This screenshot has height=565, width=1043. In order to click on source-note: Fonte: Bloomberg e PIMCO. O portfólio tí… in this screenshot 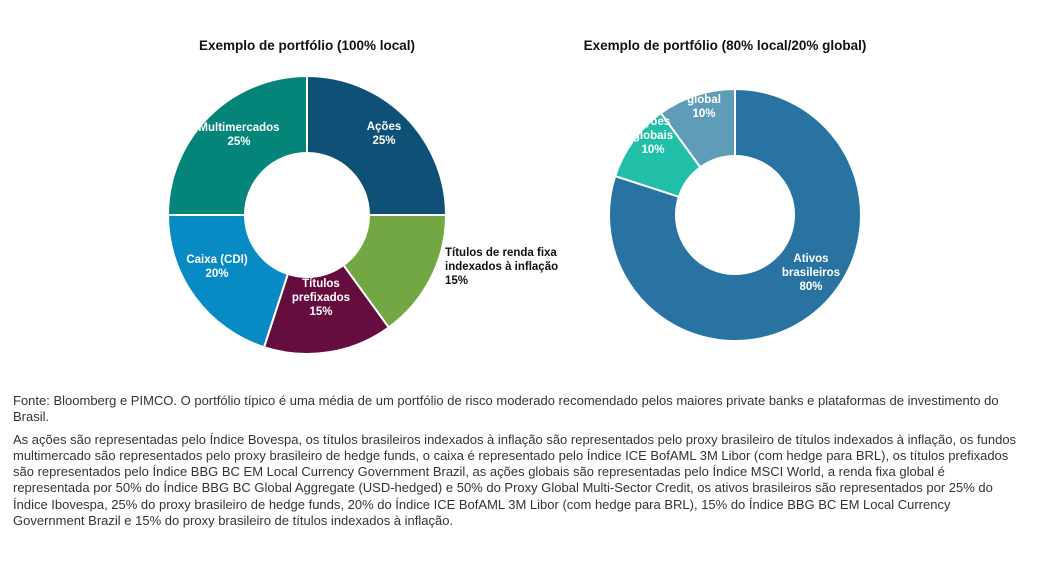, I will do `click(506, 409)`.